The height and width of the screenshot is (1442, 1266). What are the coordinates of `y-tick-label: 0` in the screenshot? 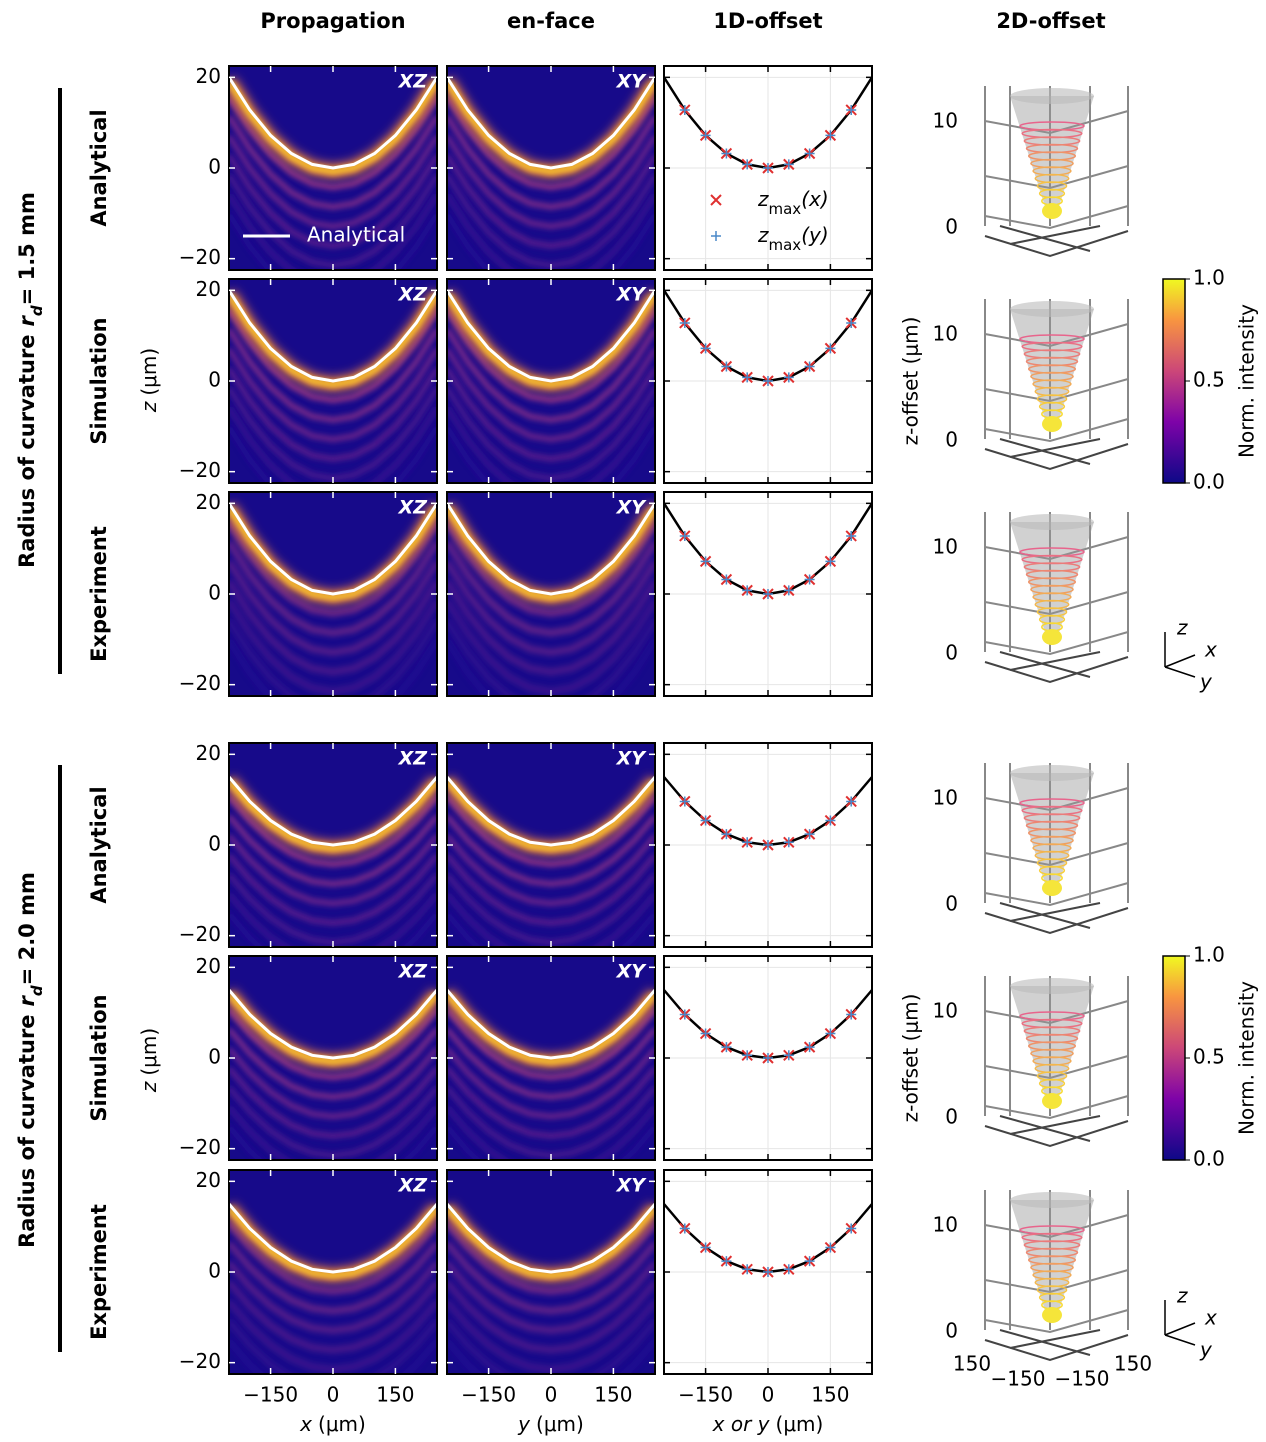 It's located at (214, 380).